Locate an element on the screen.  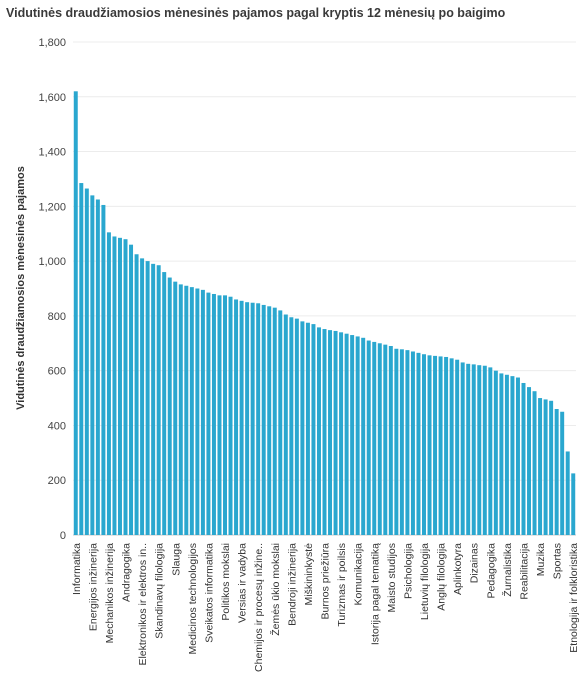
x-tick-label: Mechanikos inžinerija is located at coordinates (110, 593).